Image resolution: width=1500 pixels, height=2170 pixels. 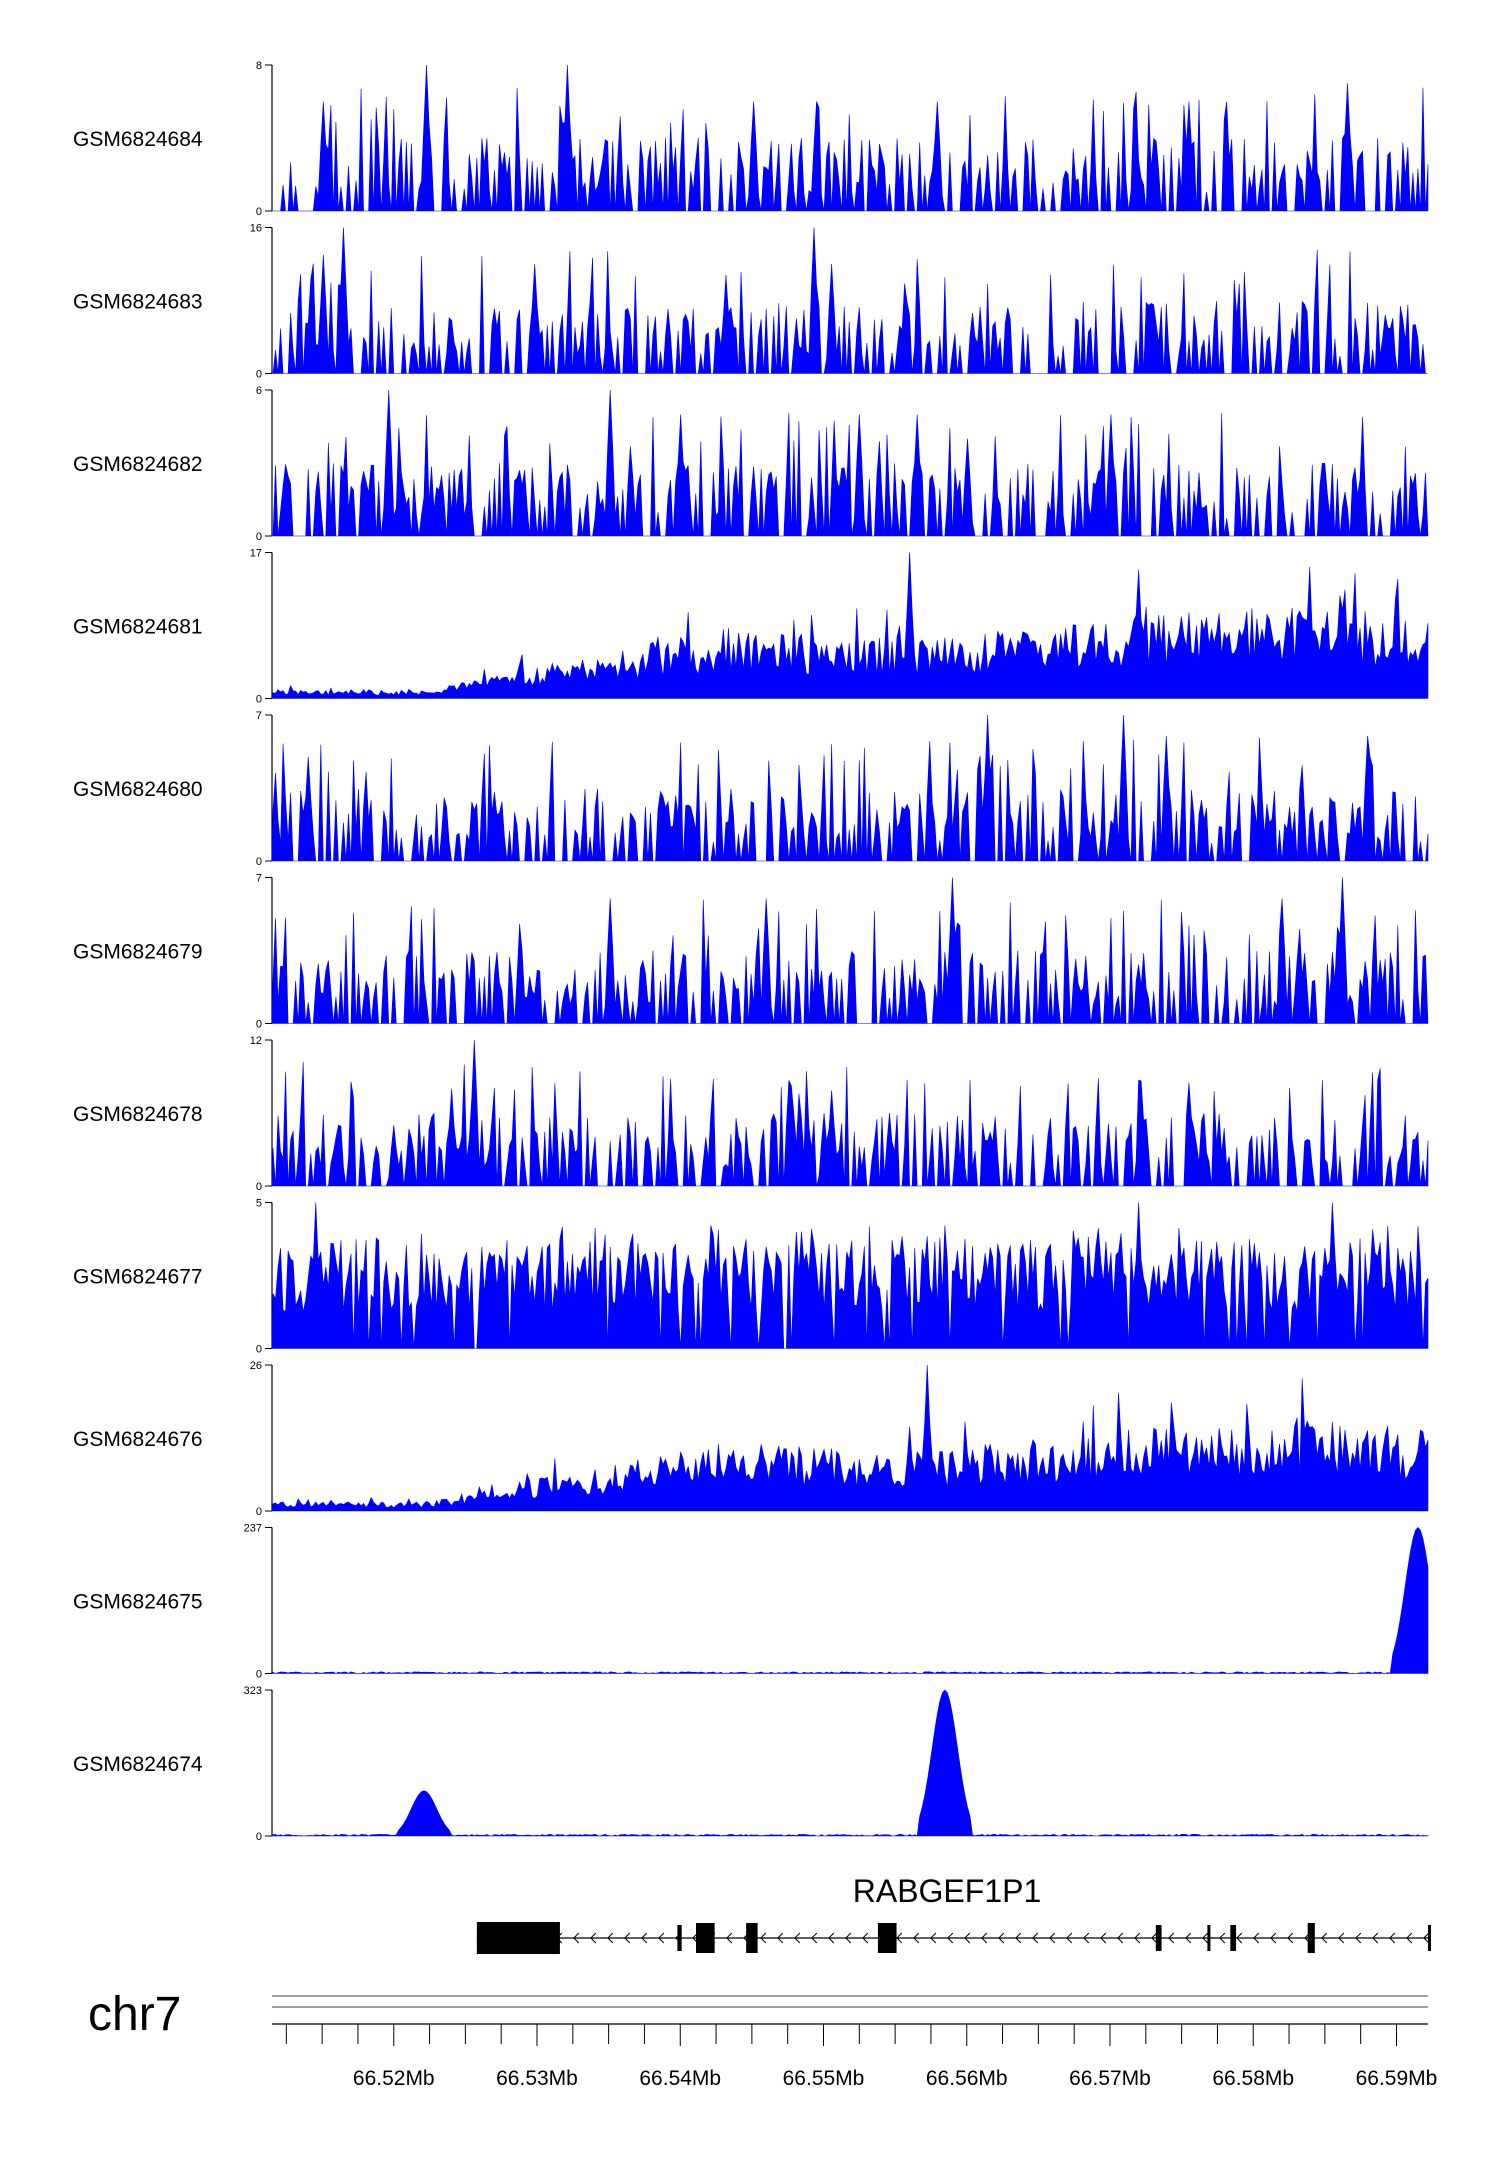 I want to click on x-tick-label: 66.58Mb, so click(x=1253, y=2078).